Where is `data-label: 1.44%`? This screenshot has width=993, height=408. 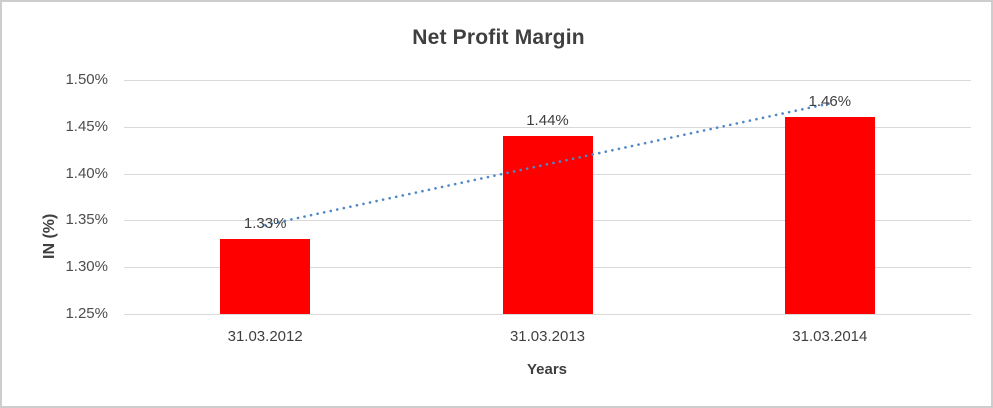 data-label: 1.44% is located at coordinates (547, 121).